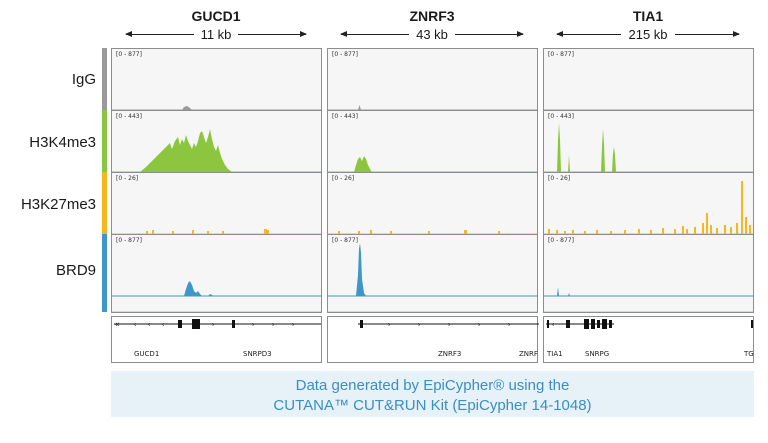  Describe the element at coordinates (648, 273) in the screenshot. I see `track-panel-brd9-tia1: [0 - 877]` at that location.